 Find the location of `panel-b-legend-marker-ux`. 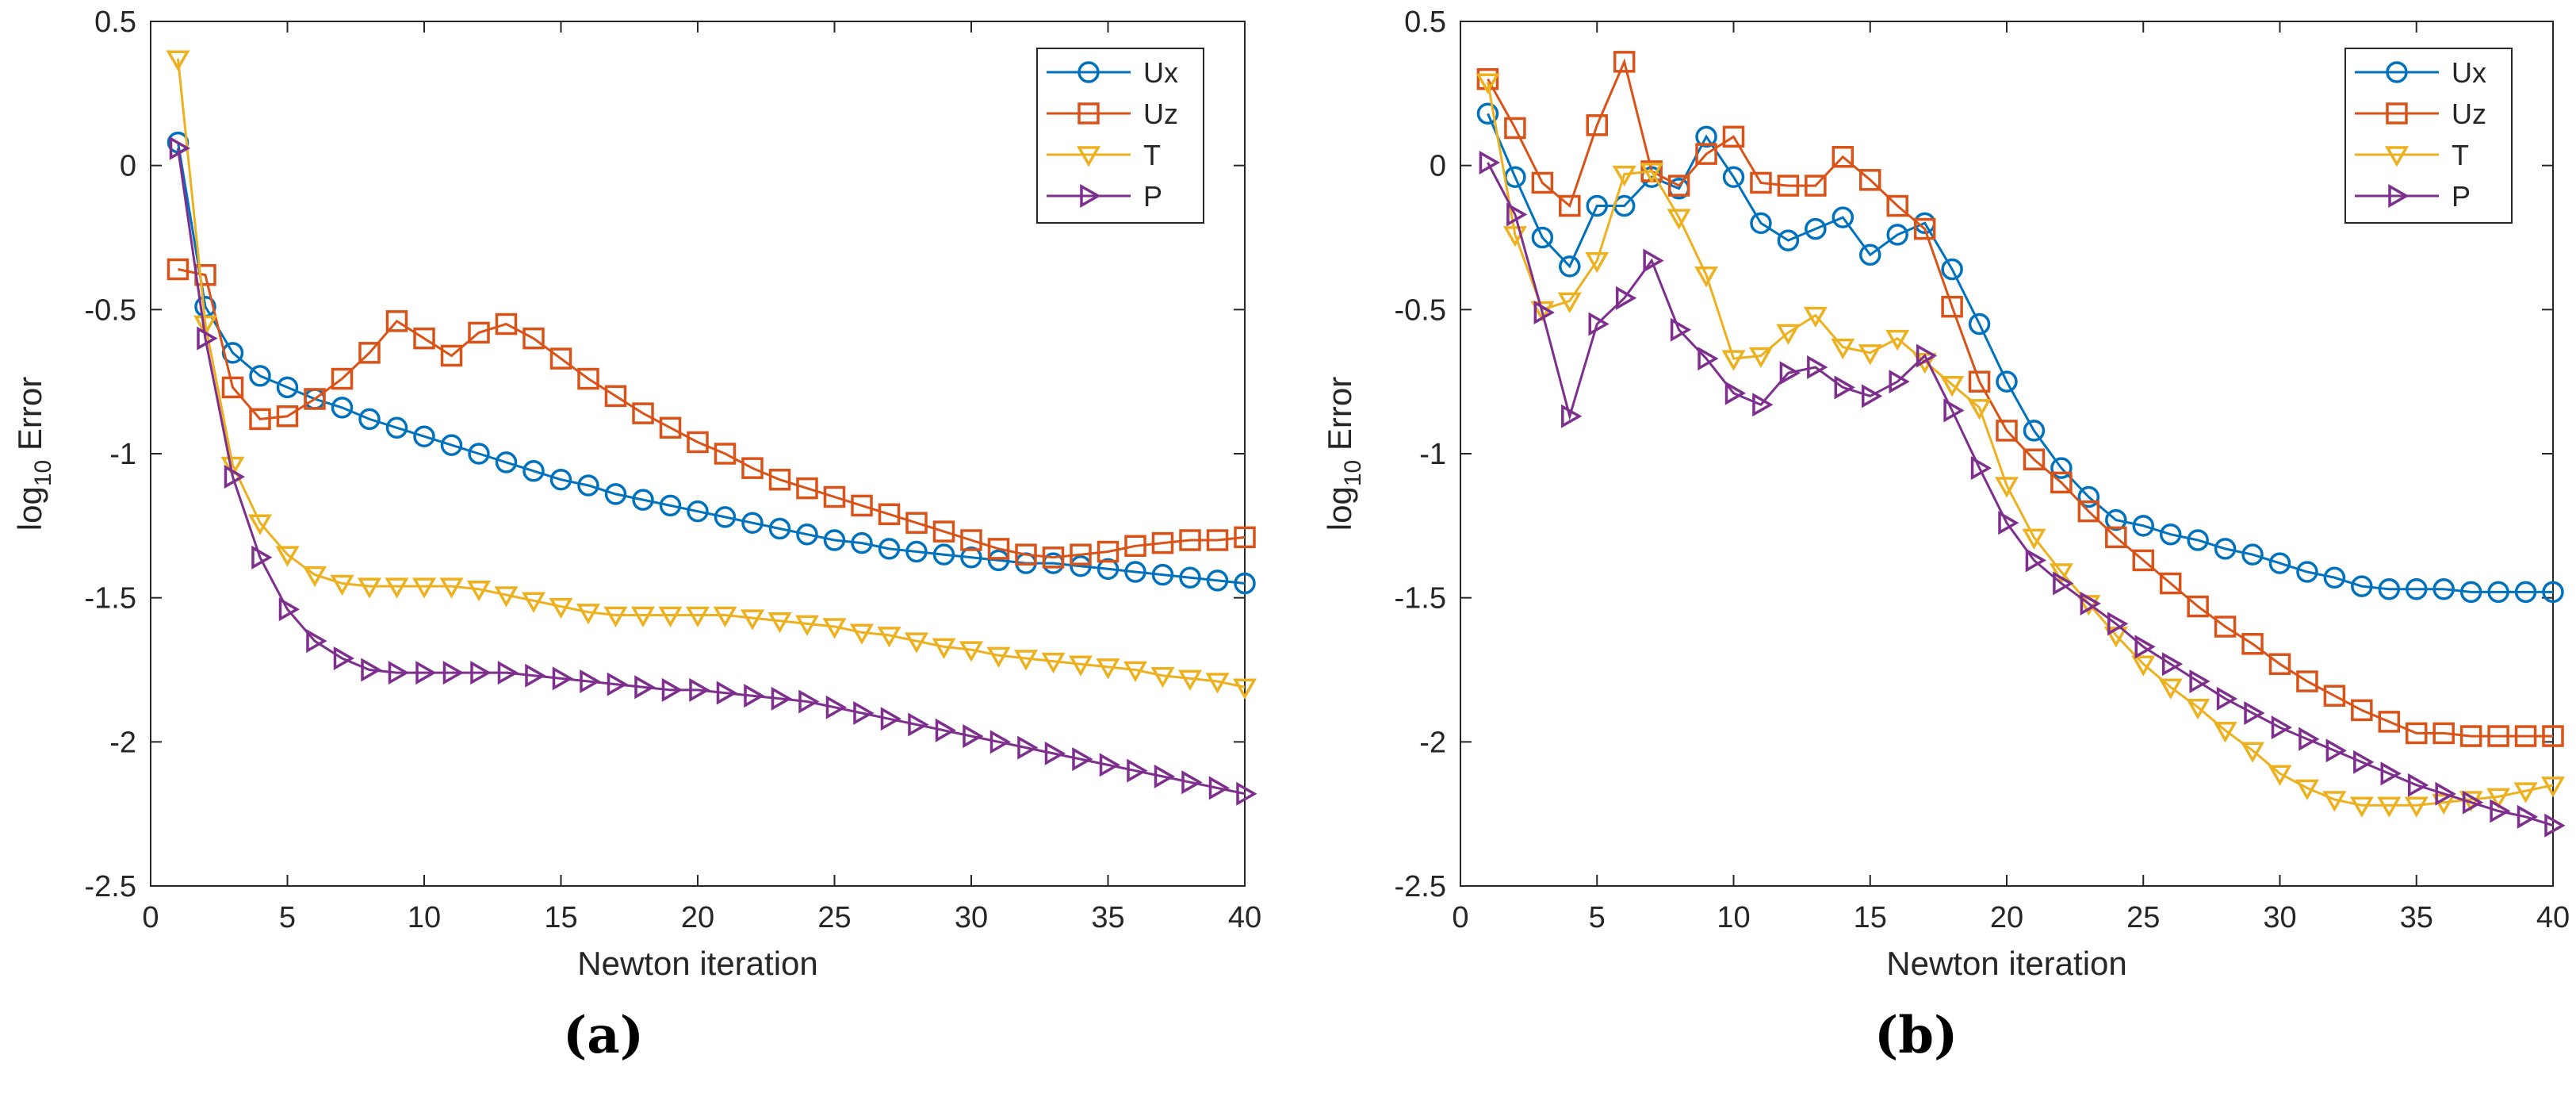

panel-b-legend-marker-ux is located at coordinates (2397, 72).